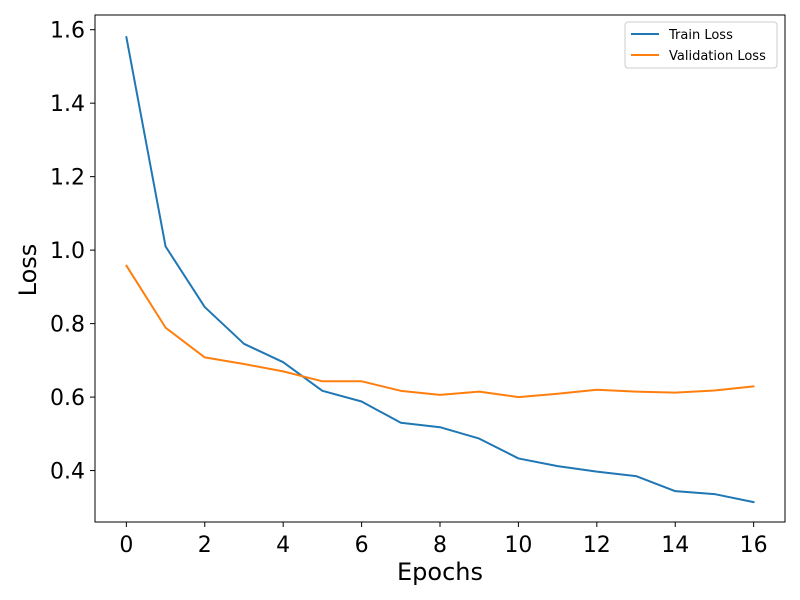  Describe the element at coordinates (754, 545) in the screenshot. I see `x-tick-label: 16` at that location.